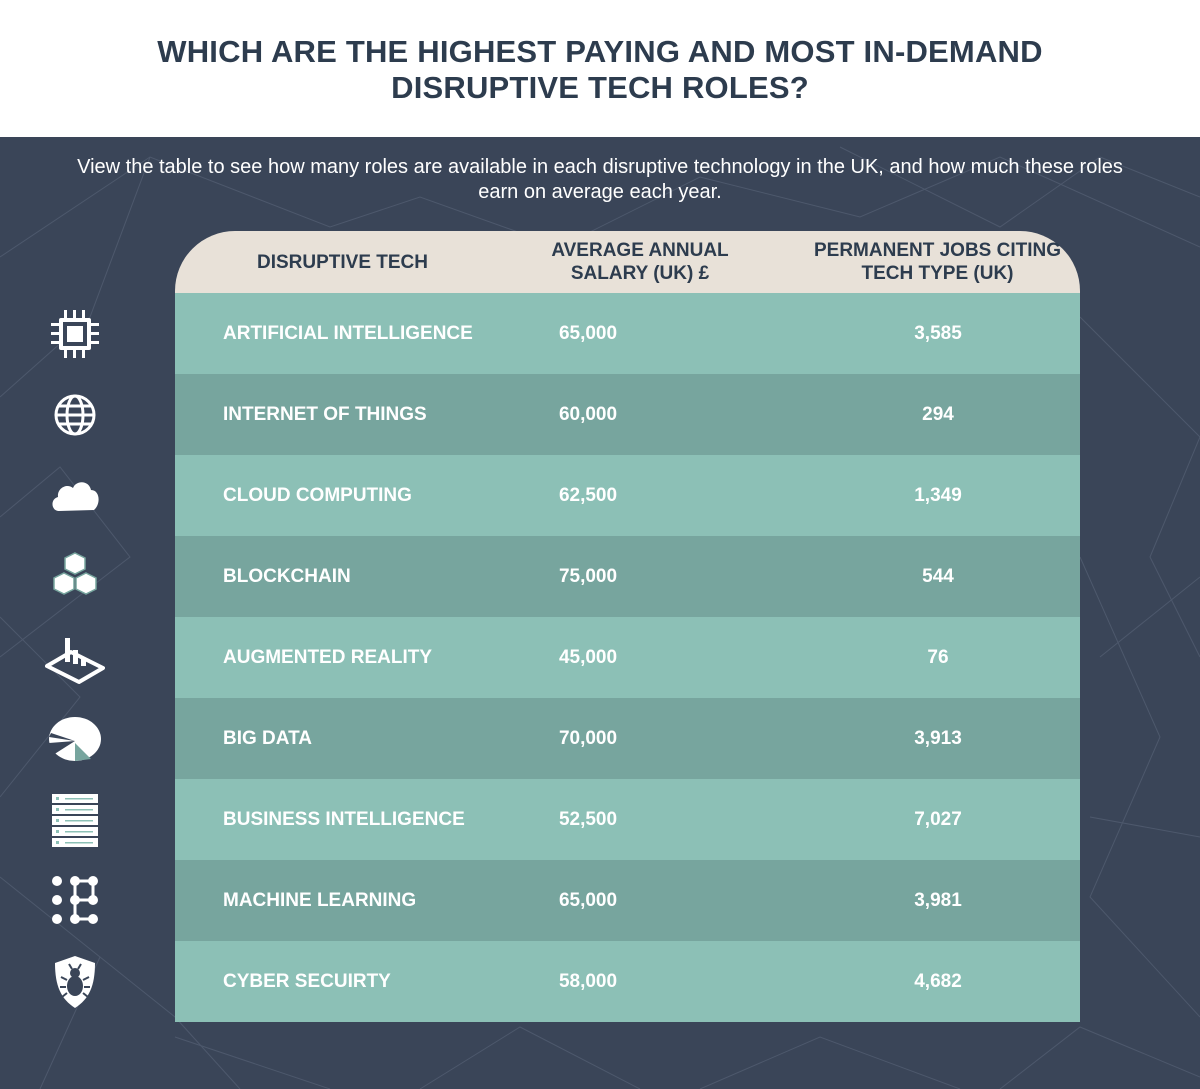 The height and width of the screenshot is (1089, 1200). I want to click on table-row: CYBER SECUIRTY 58,000 4,682, so click(567, 981).